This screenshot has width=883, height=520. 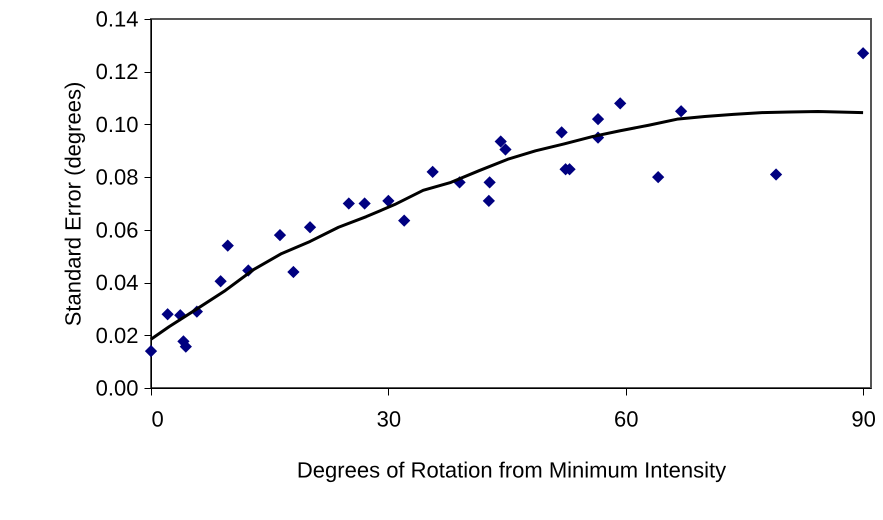 I want to click on y-tick-label: 0.02, so click(x=117, y=335).